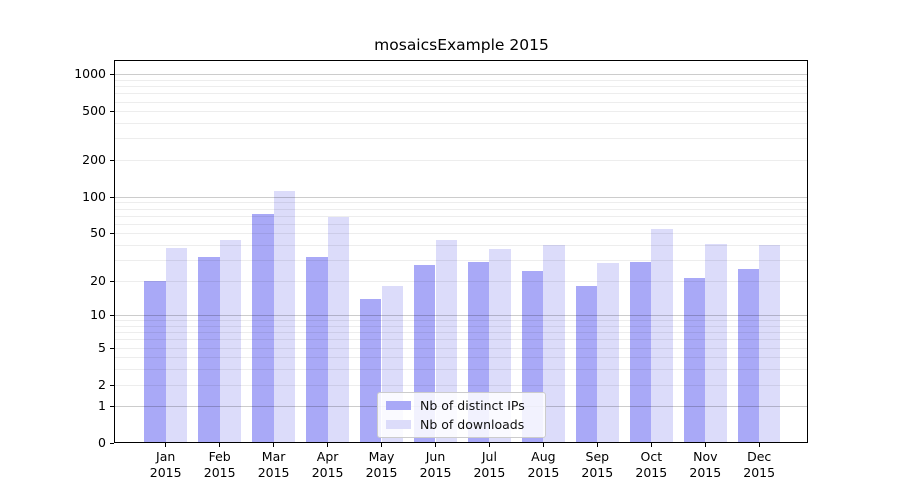  What do you see at coordinates (102, 347) in the screenshot?
I see `y-tick-label: 5` at bounding box center [102, 347].